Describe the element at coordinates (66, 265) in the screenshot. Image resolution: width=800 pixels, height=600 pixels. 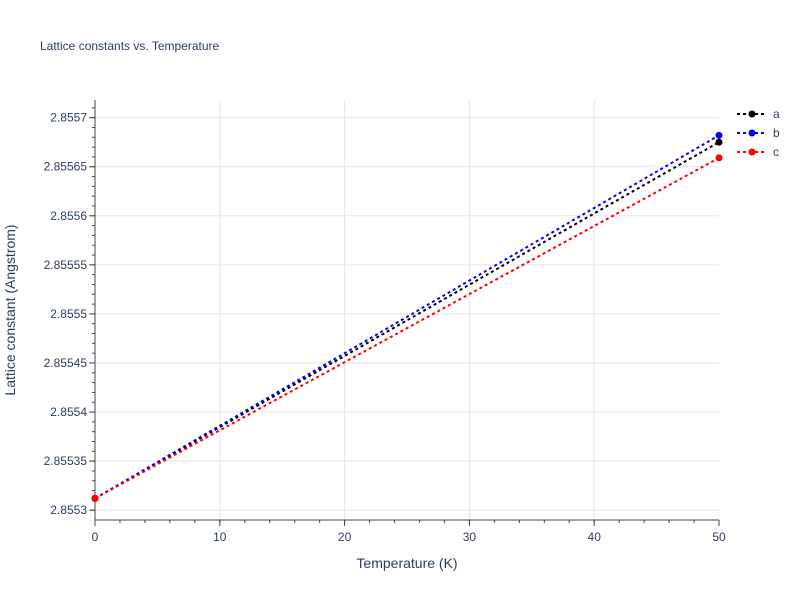
I see `y-tick-label: 2.85555` at that location.